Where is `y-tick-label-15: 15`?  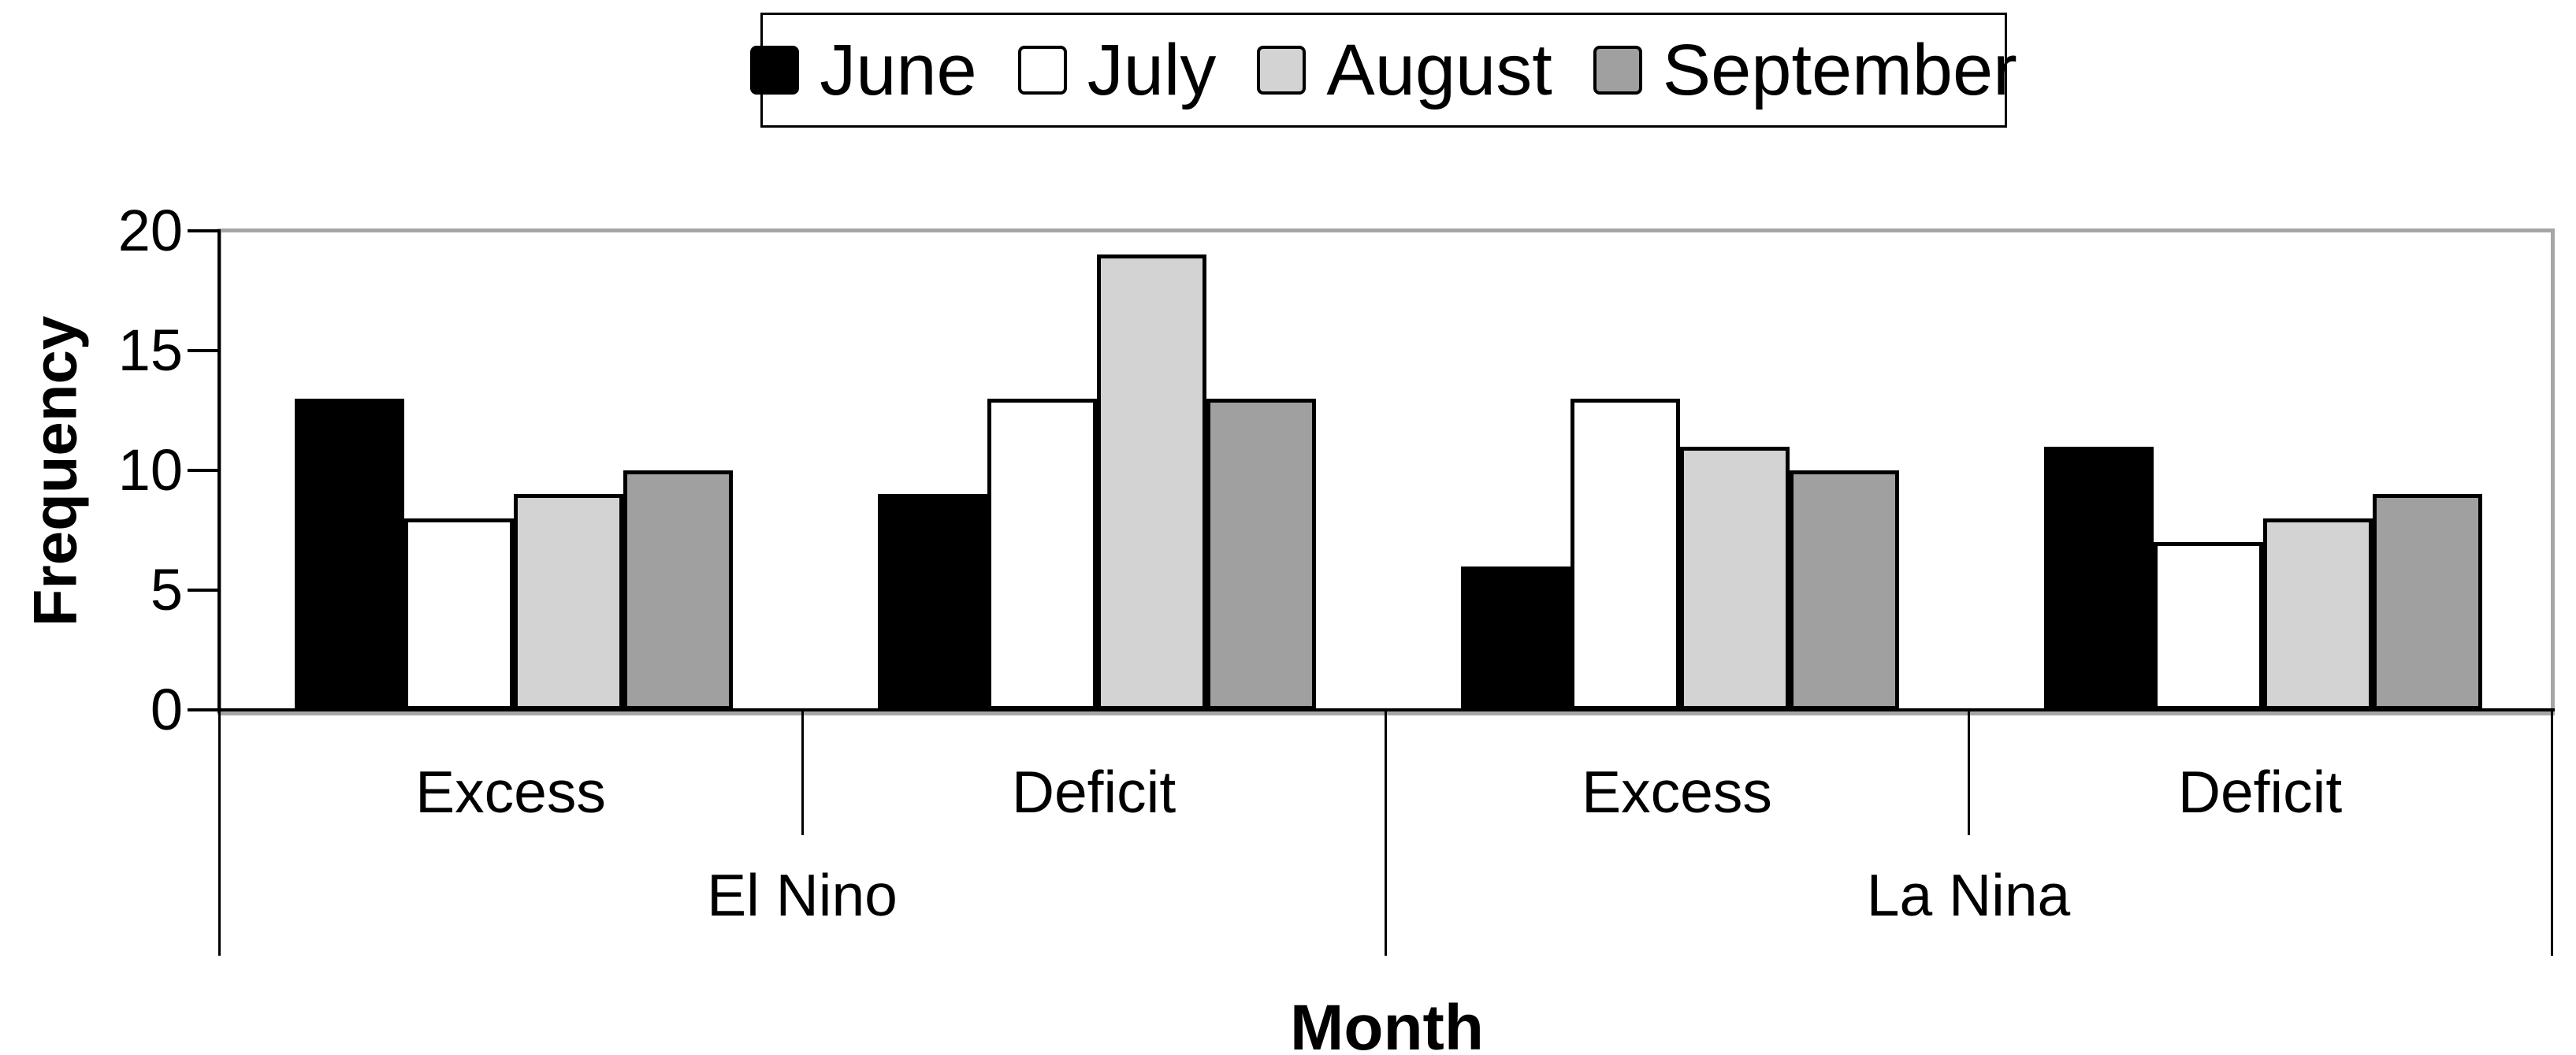 y-tick-label-15: 15 is located at coordinates (150, 350).